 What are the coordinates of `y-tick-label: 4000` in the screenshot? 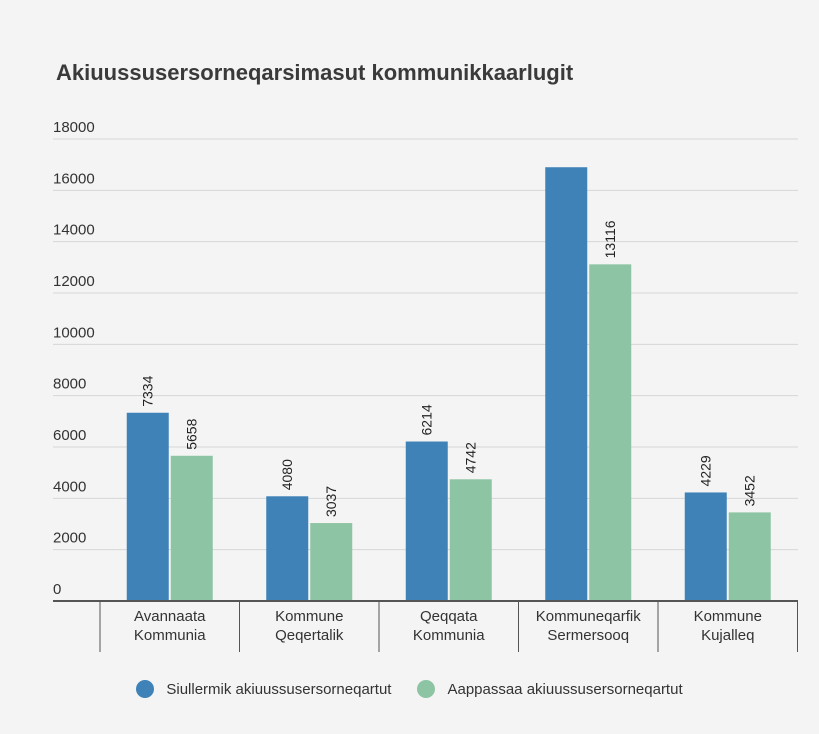 It's located at (69, 486).